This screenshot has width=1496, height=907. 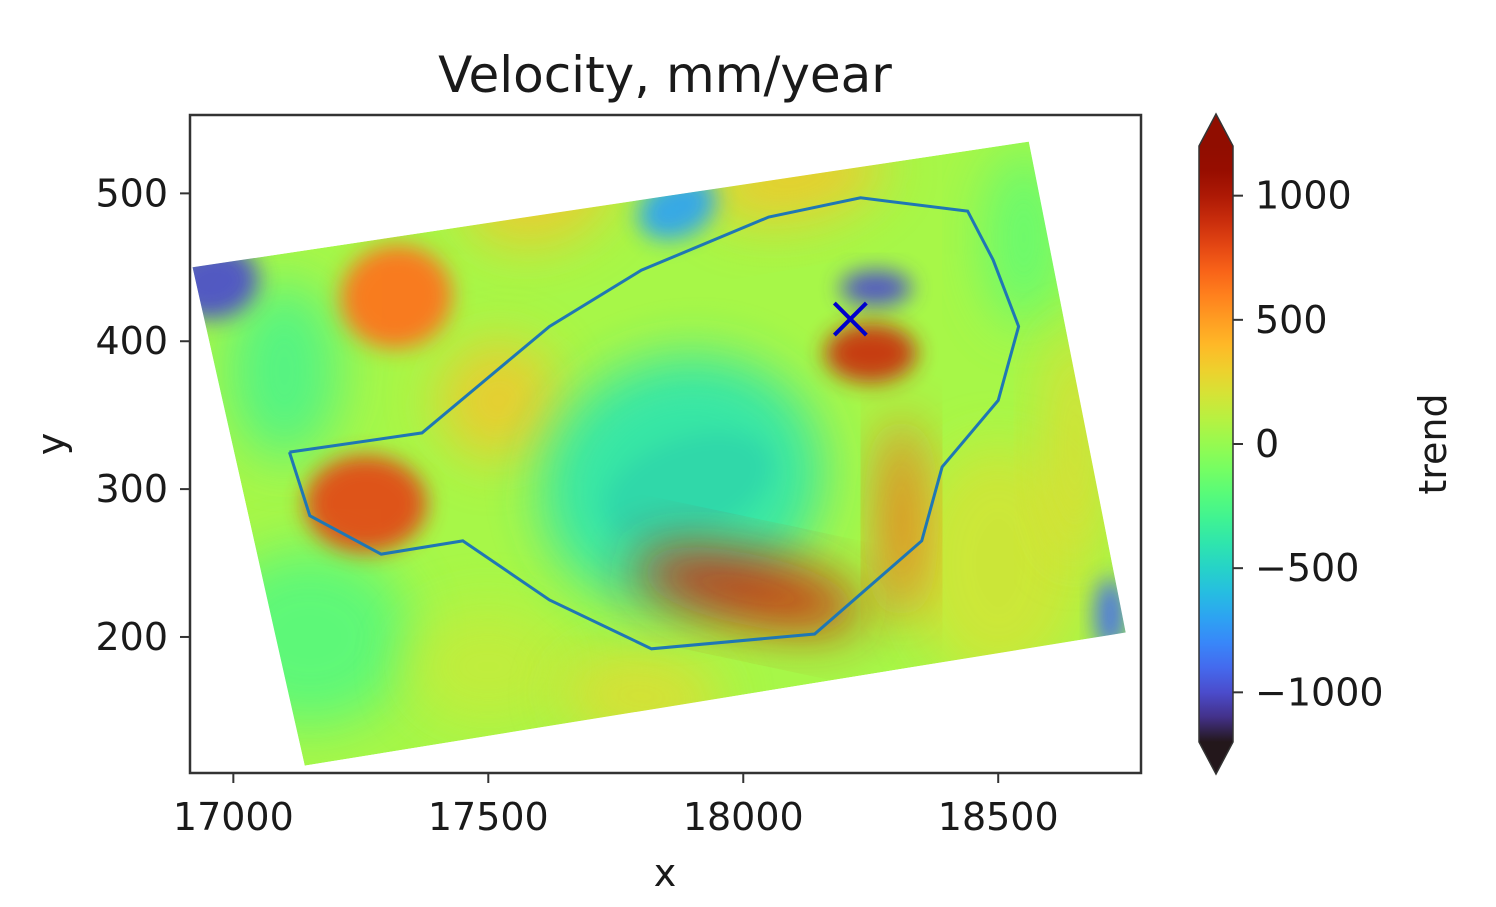 What do you see at coordinates (131, 193) in the screenshot?
I see `y-tick-label: 500` at bounding box center [131, 193].